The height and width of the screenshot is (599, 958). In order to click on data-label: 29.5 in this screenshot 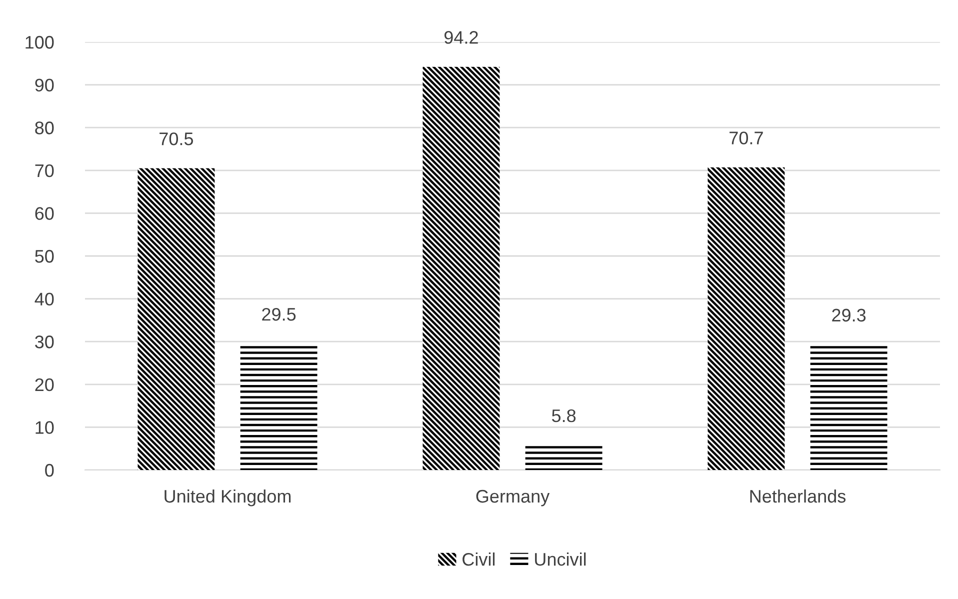, I will do `click(279, 314)`.